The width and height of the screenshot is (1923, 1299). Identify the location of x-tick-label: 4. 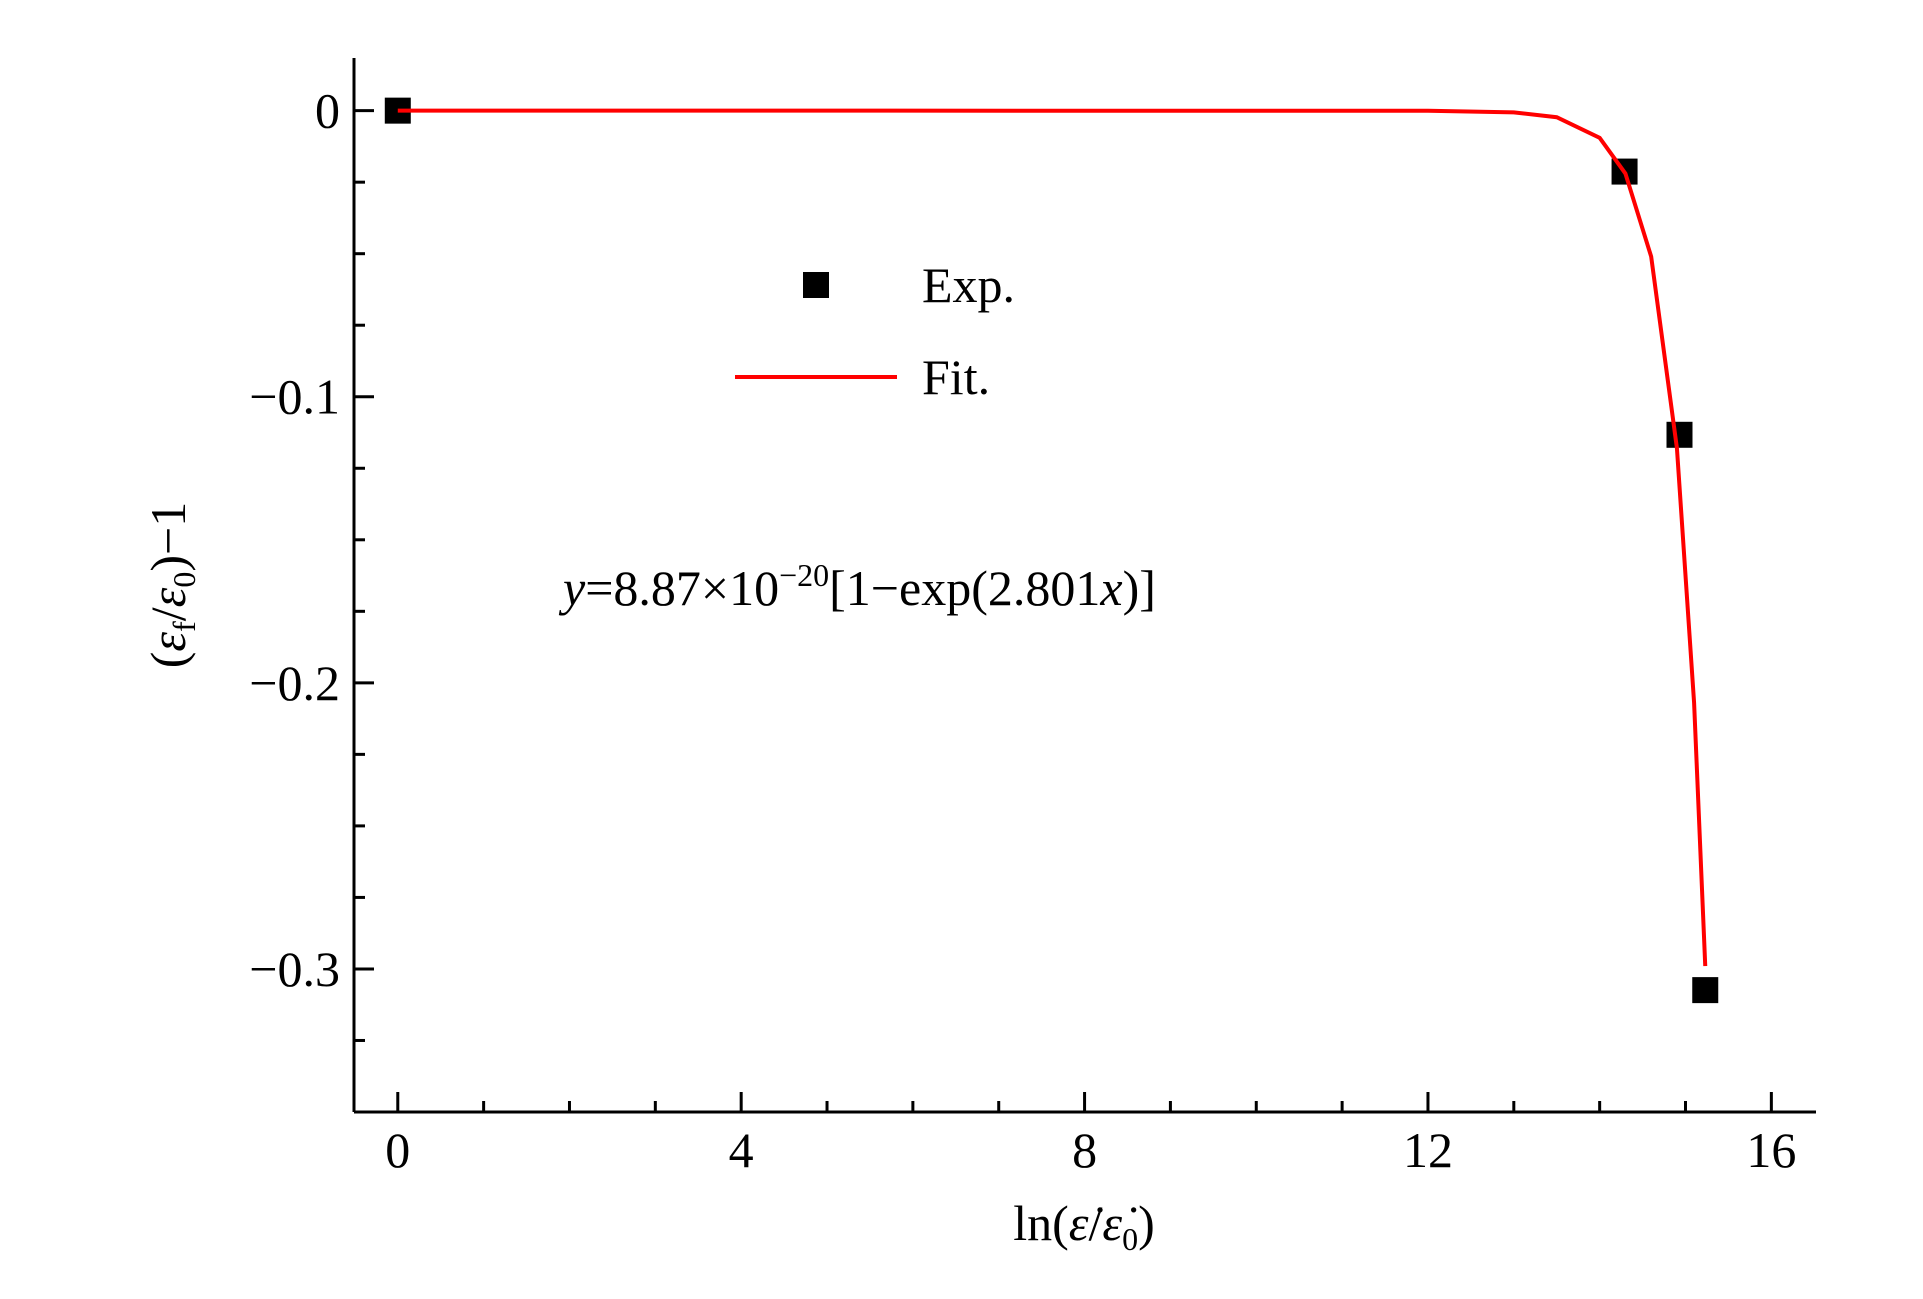
(741, 1150).